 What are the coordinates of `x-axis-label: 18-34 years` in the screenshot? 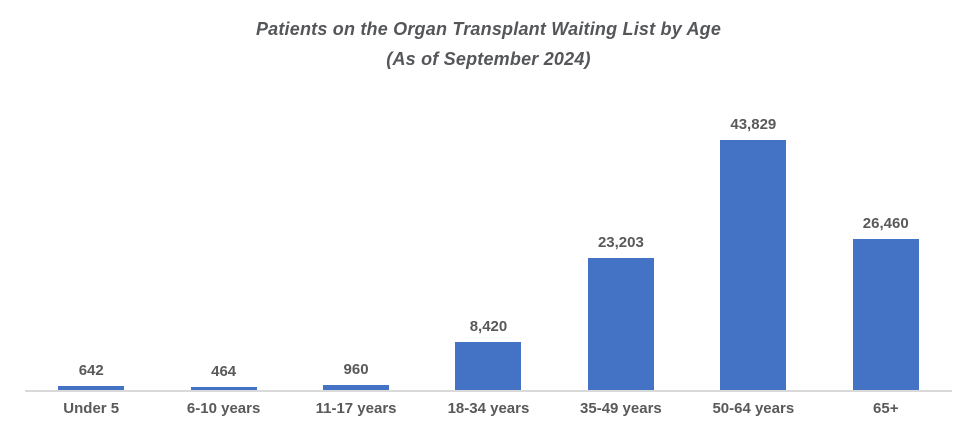 It's located at (488, 408).